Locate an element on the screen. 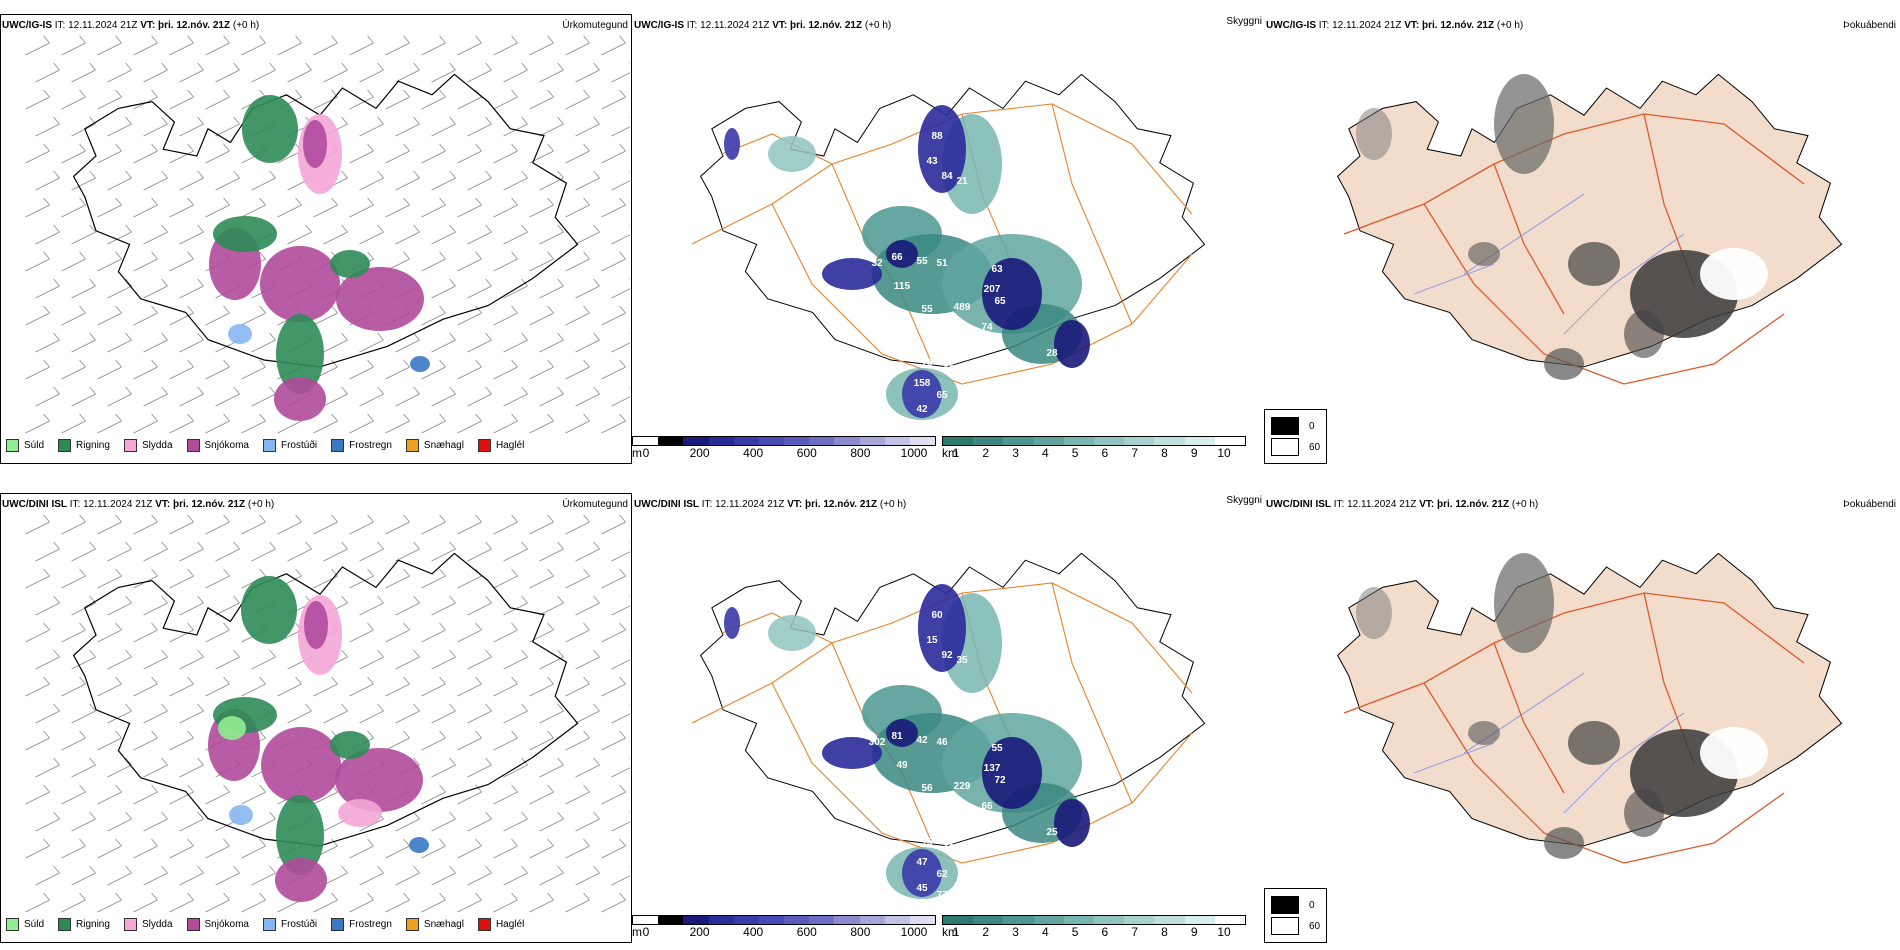 The image size is (1900, 950). ceiling-value-label: 42 is located at coordinates (922, 740).